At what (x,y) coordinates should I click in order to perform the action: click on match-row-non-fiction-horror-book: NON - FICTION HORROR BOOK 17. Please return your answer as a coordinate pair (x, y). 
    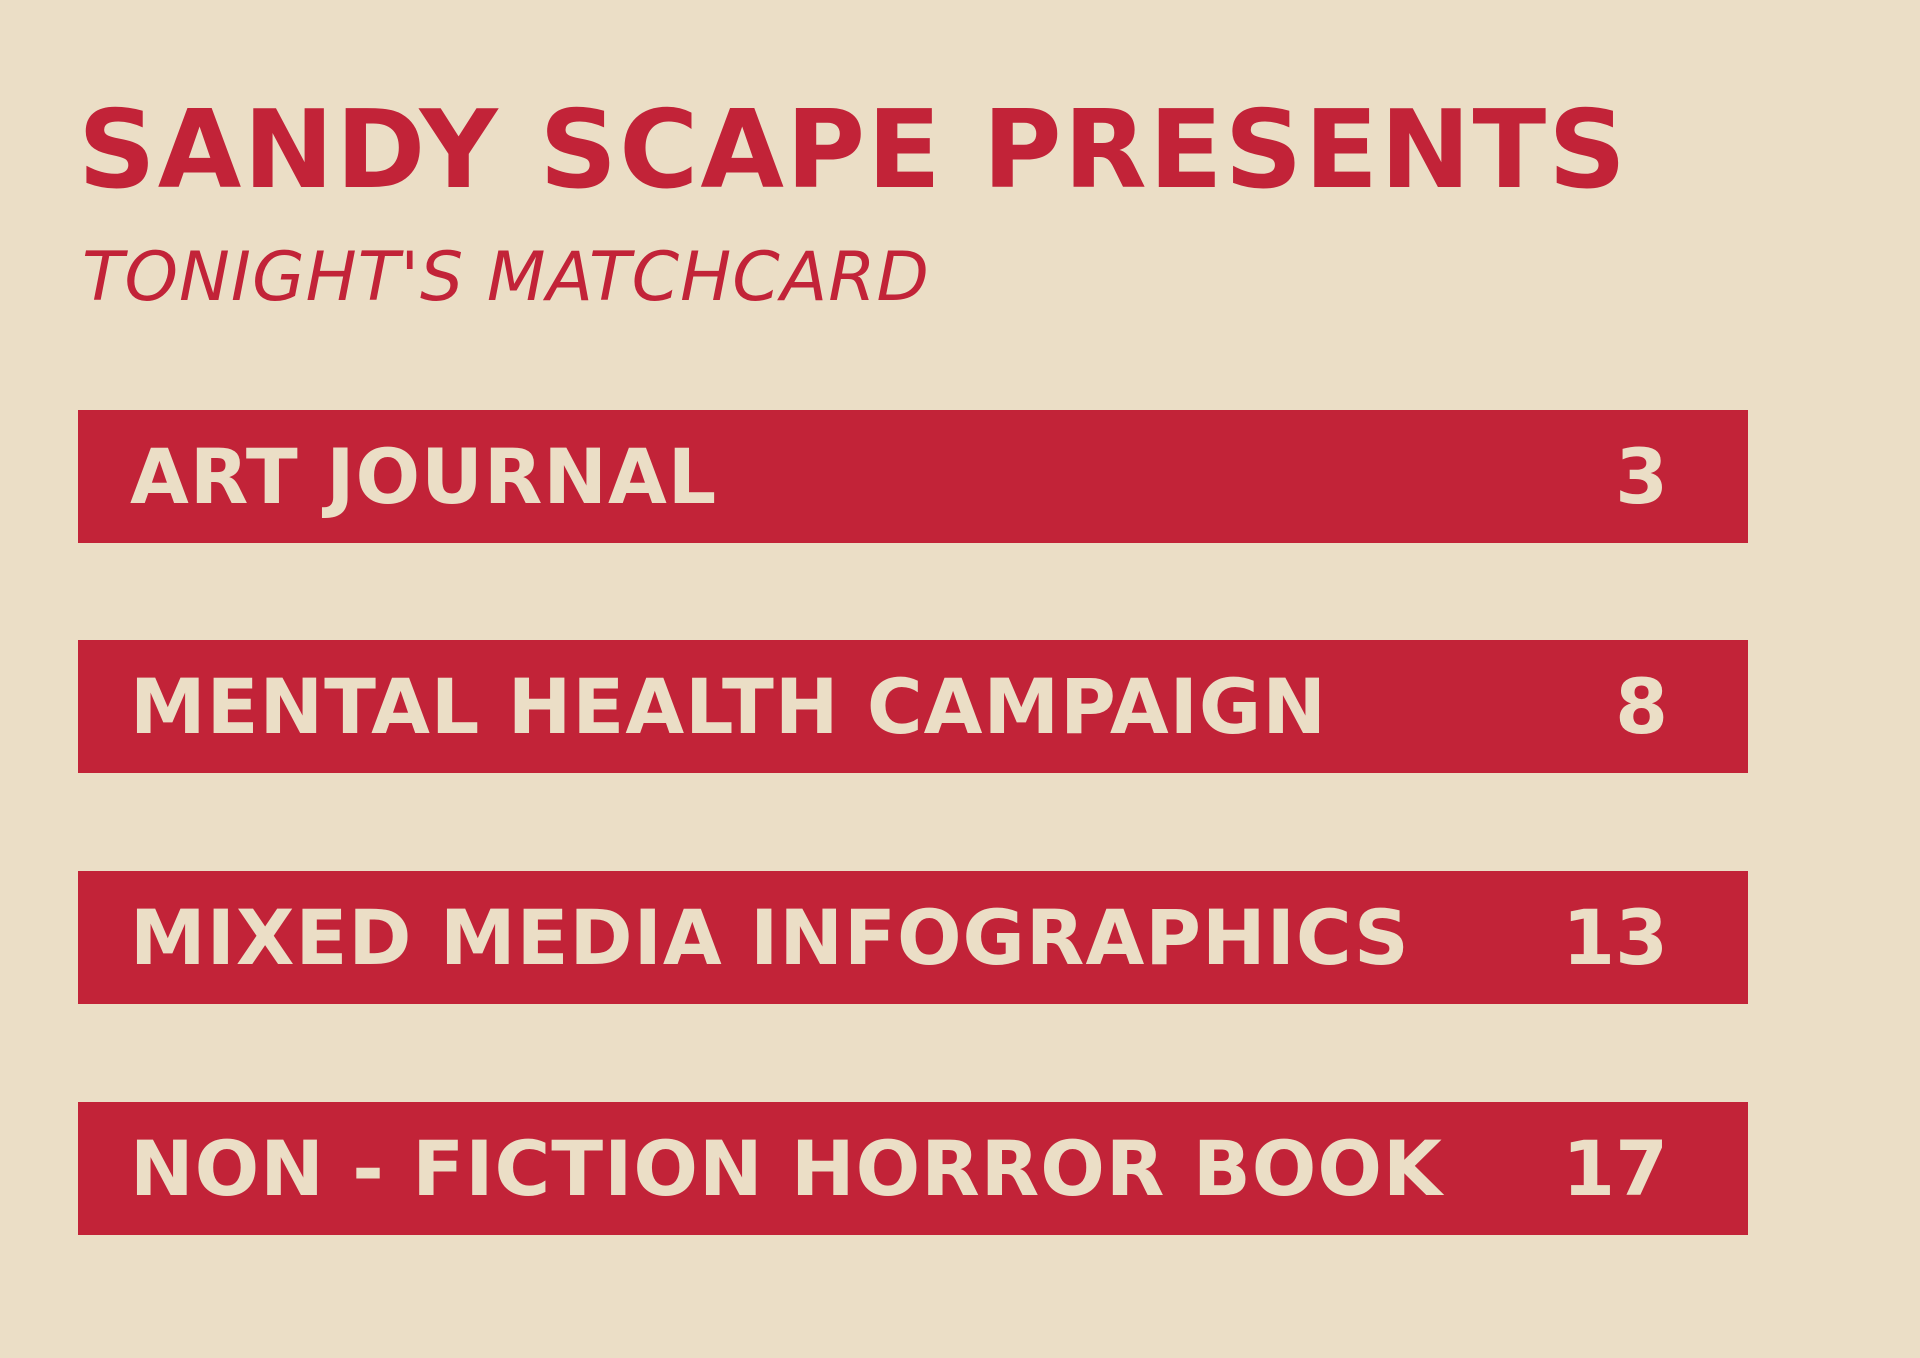
    Looking at the image, I should click on (913, 1168).